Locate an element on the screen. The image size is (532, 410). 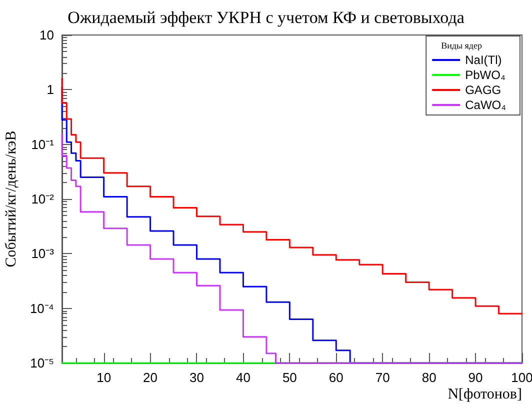
legend-title: Виды ядер is located at coordinates (461, 45).